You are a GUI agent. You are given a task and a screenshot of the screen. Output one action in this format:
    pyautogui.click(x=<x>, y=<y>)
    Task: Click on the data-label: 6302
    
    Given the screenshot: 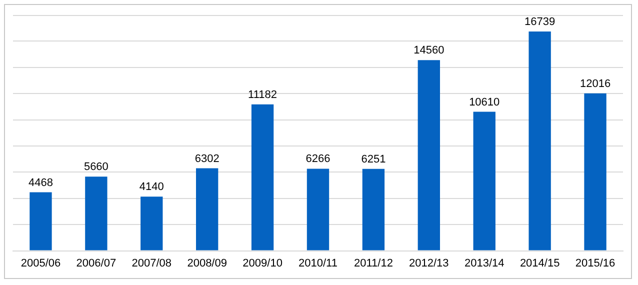 What is the action you would take?
    pyautogui.click(x=207, y=158)
    